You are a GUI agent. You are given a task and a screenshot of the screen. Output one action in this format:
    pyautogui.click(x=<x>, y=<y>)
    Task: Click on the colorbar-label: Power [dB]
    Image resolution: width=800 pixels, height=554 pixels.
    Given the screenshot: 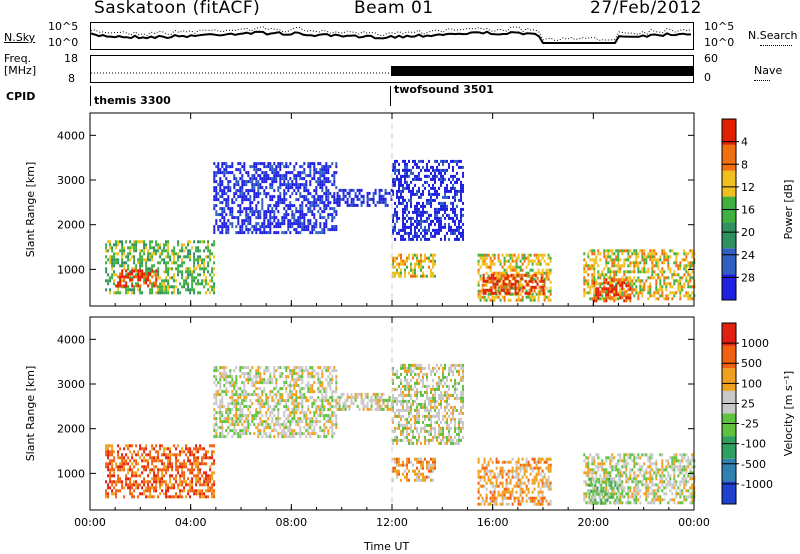 What is the action you would take?
    pyautogui.click(x=788, y=210)
    